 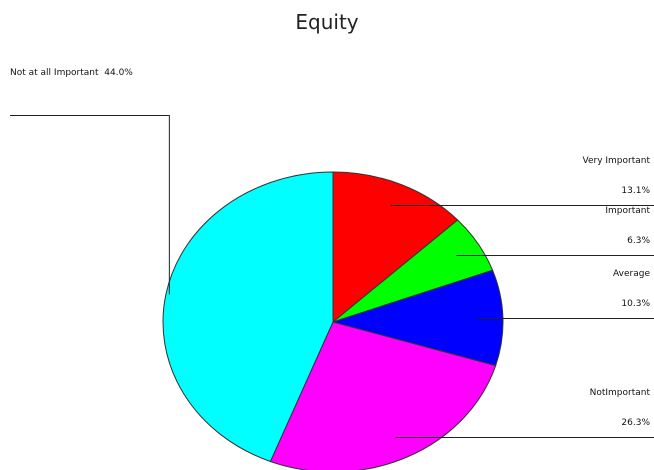 I want to click on slice-label: Important 6.3%, so click(x=627, y=226).